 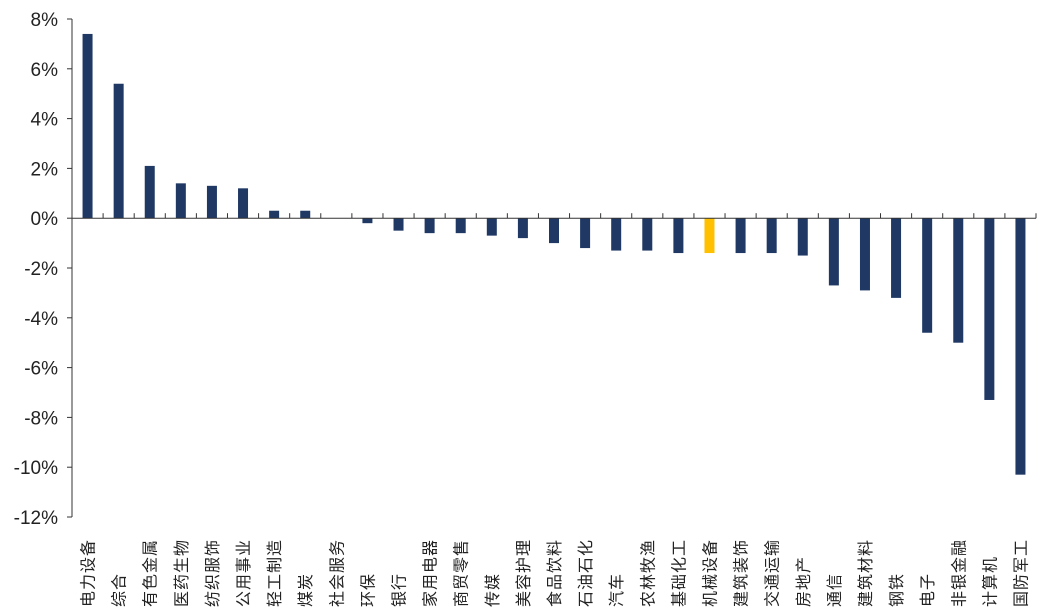 What do you see at coordinates (212, 573) in the screenshot?
I see `category-label: 纺织服饰` at bounding box center [212, 573].